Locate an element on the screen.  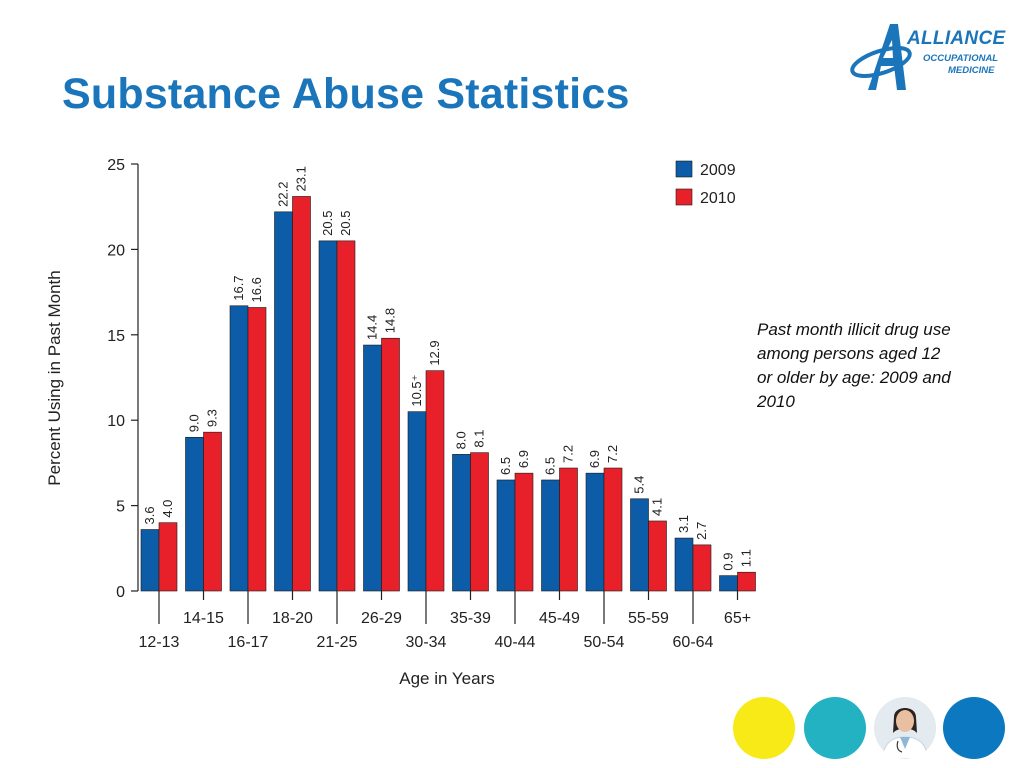
legend-swatch-2010 is located at coordinates (684, 197).